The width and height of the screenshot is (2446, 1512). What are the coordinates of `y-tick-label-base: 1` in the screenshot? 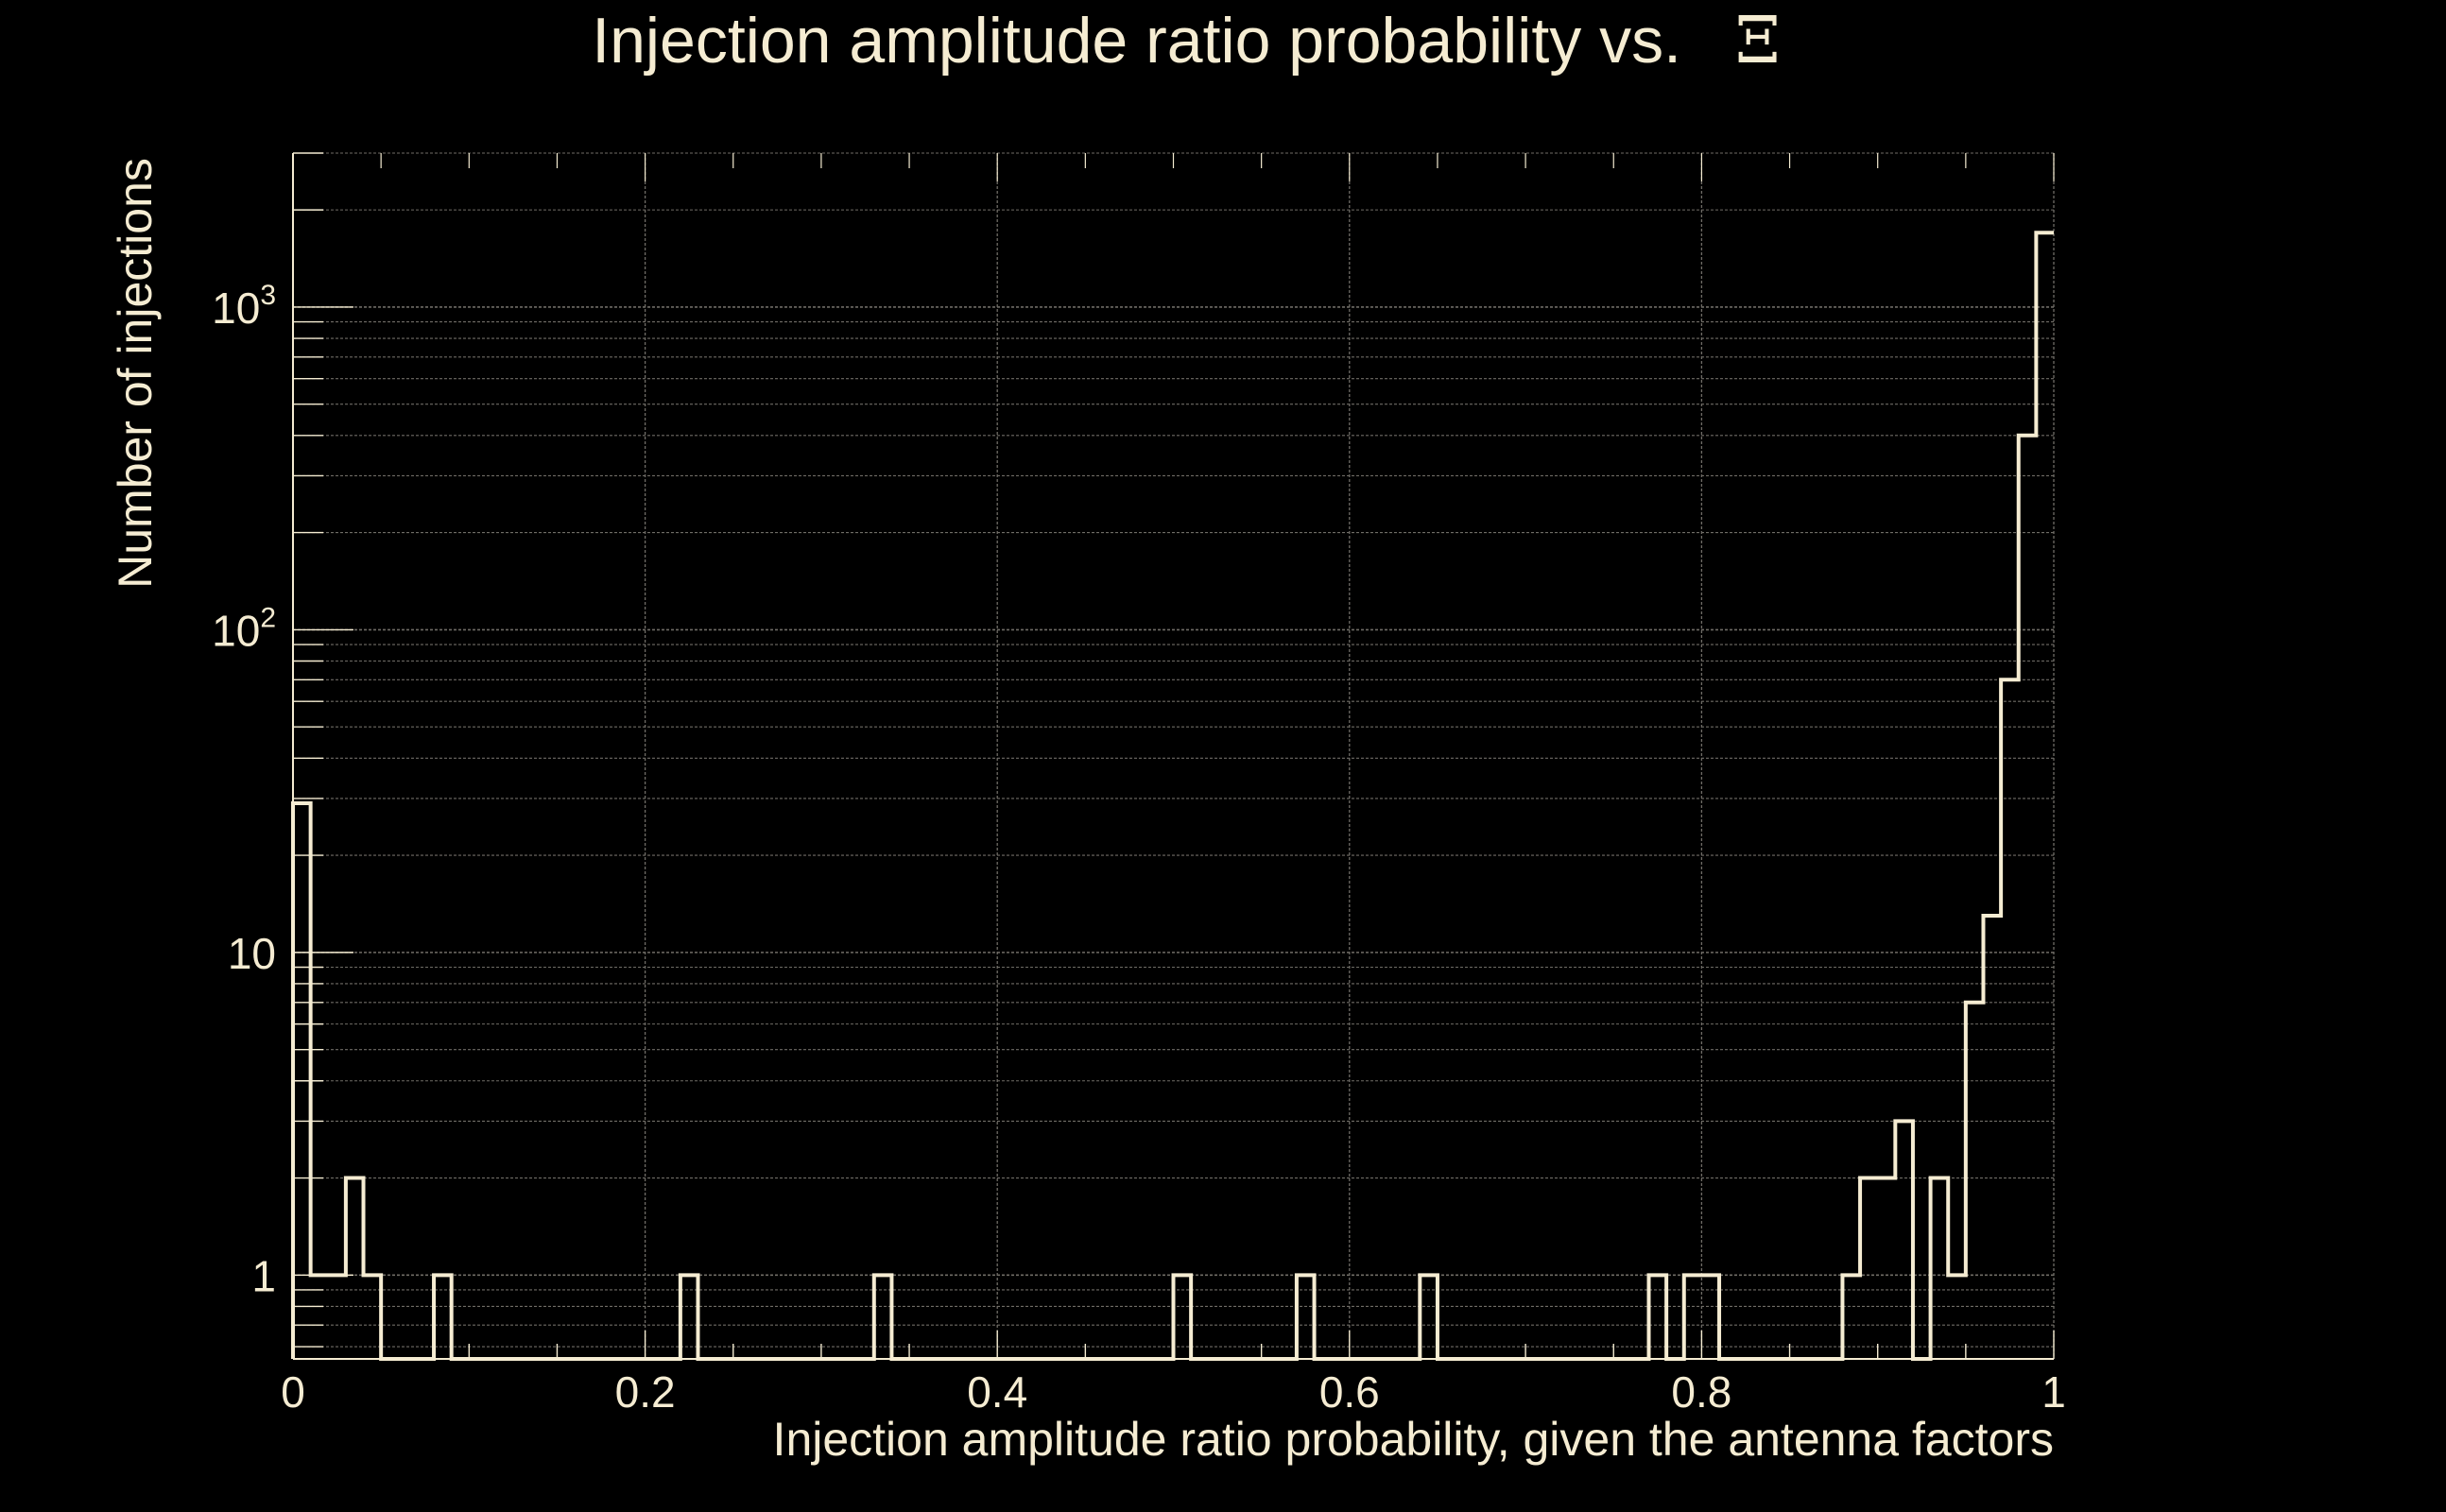 It's located at (263, 1275).